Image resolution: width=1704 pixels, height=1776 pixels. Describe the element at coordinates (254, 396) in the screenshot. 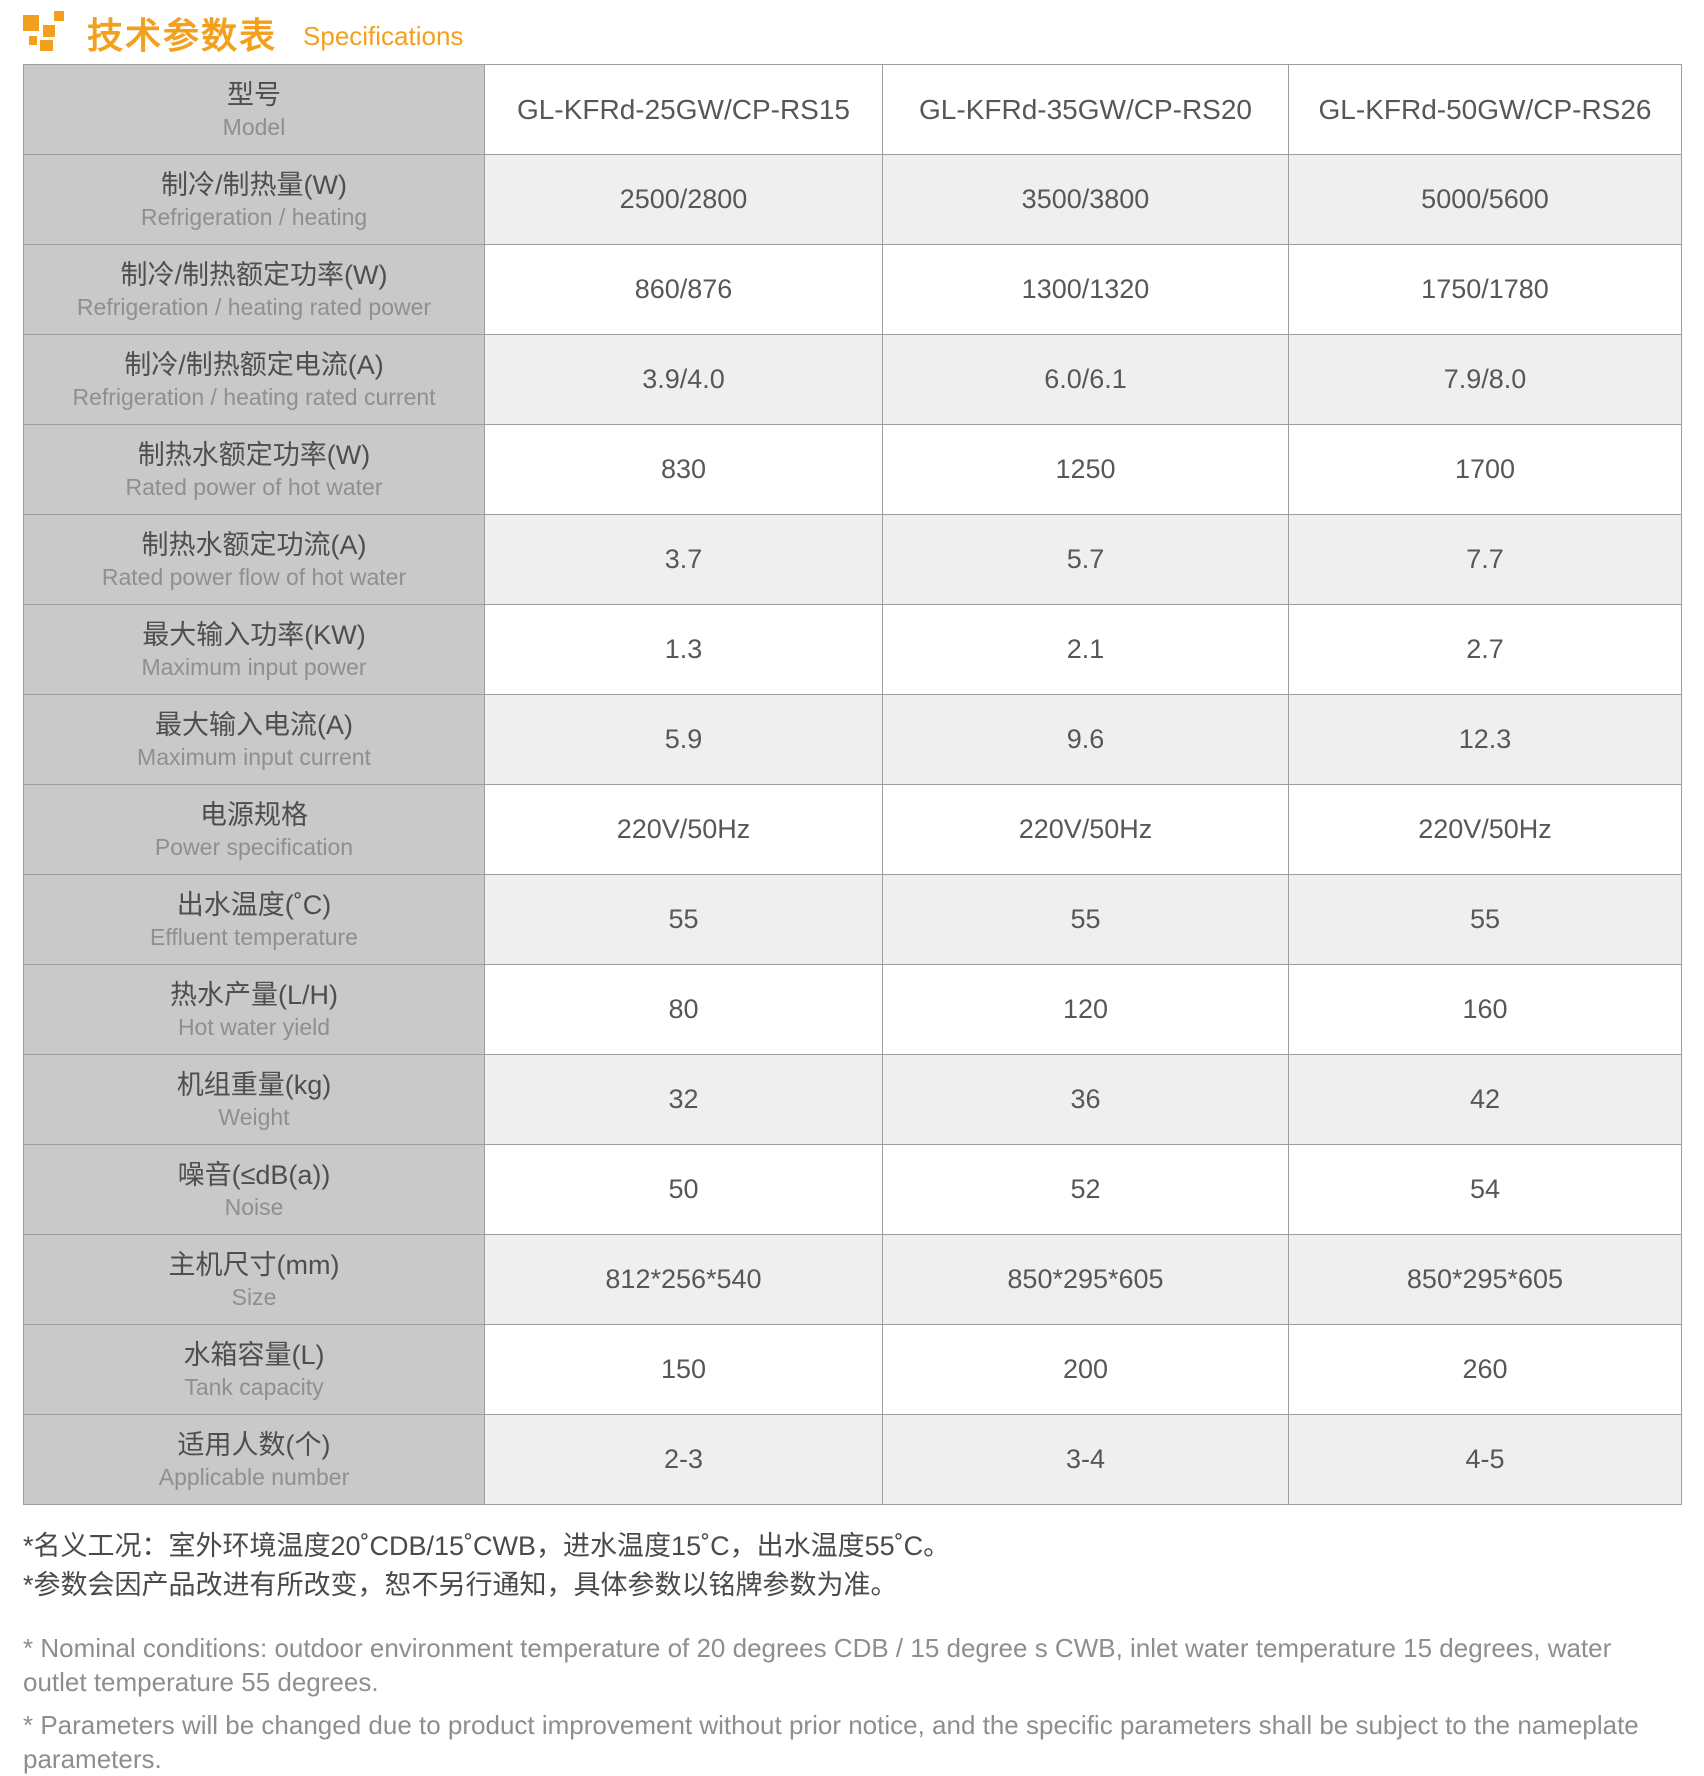

I see `row-label-en: Refrigeration / heating rated current` at that location.